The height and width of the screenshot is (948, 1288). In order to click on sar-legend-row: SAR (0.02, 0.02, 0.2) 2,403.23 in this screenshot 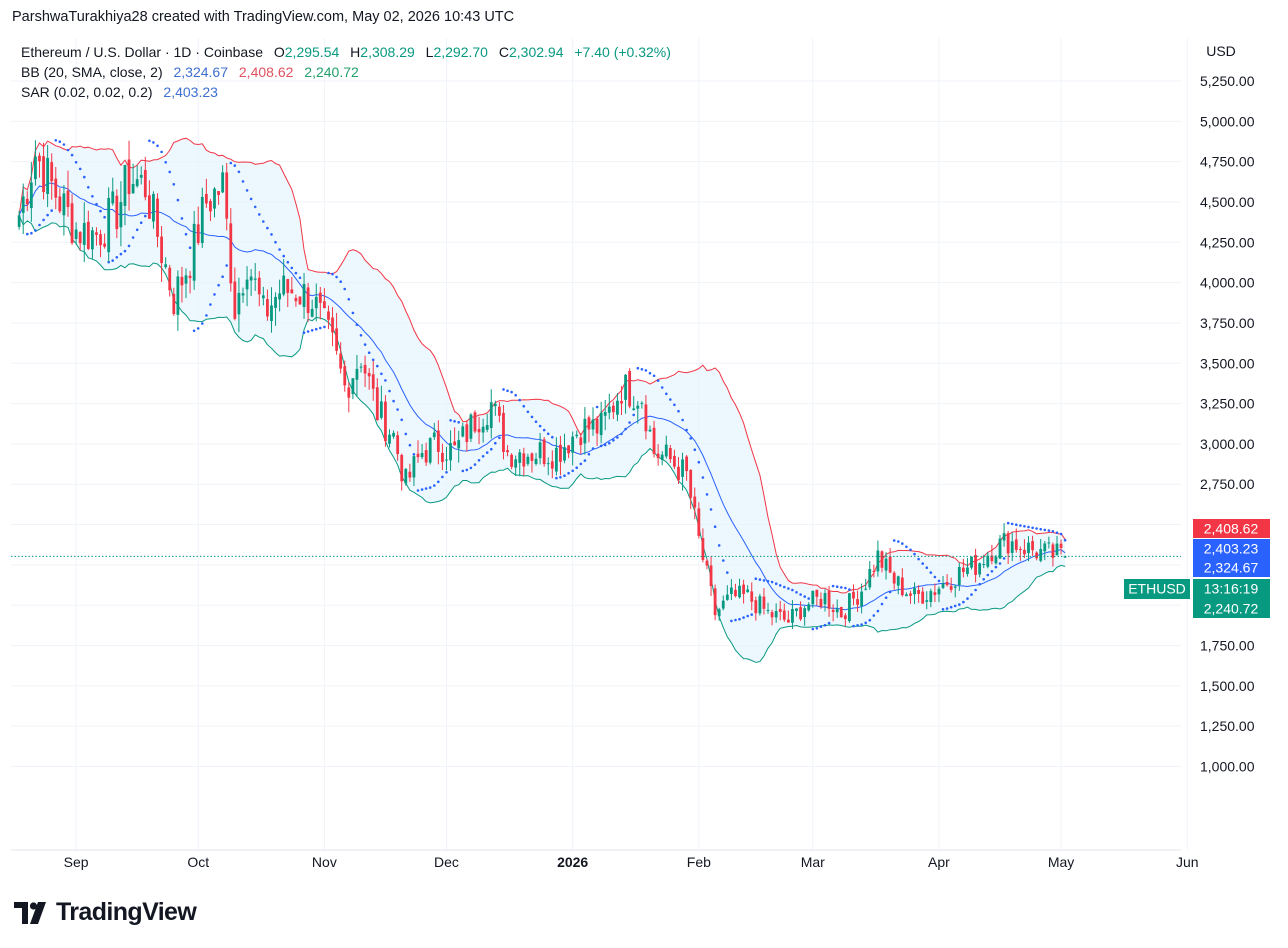, I will do `click(346, 92)`.